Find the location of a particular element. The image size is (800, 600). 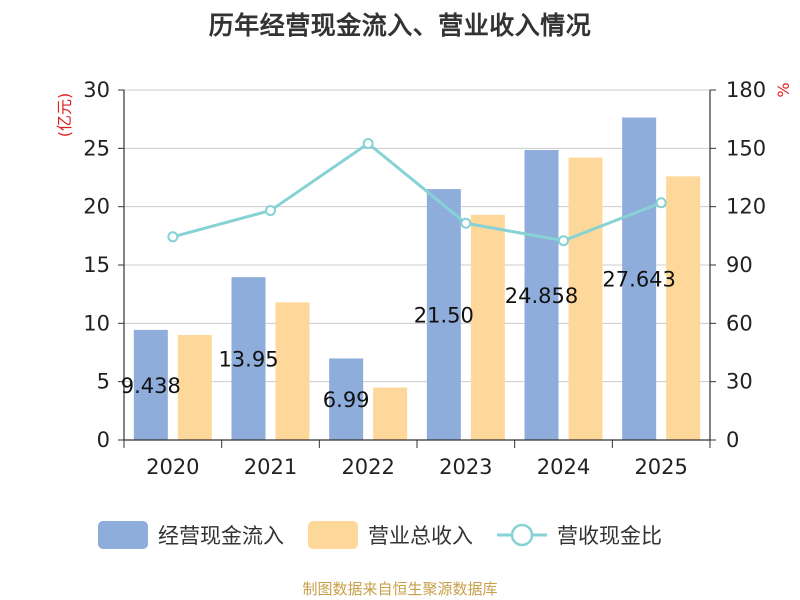

y-tick-label-left: 0 is located at coordinates (103, 440).